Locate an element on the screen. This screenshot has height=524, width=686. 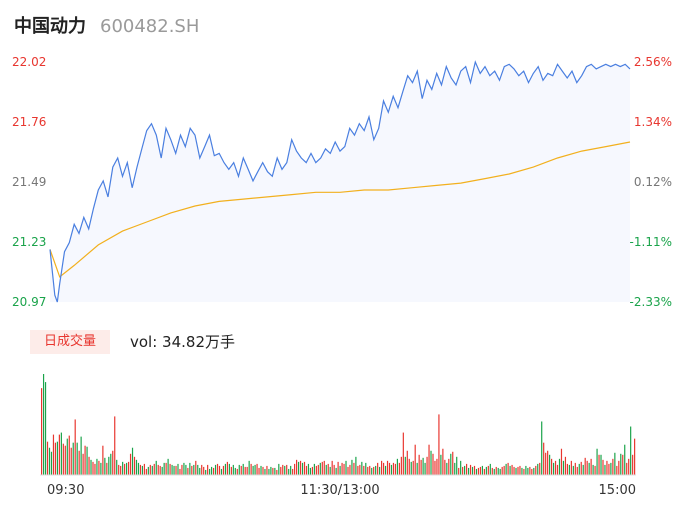
stock-name: 中国动力 is located at coordinates (50, 26).